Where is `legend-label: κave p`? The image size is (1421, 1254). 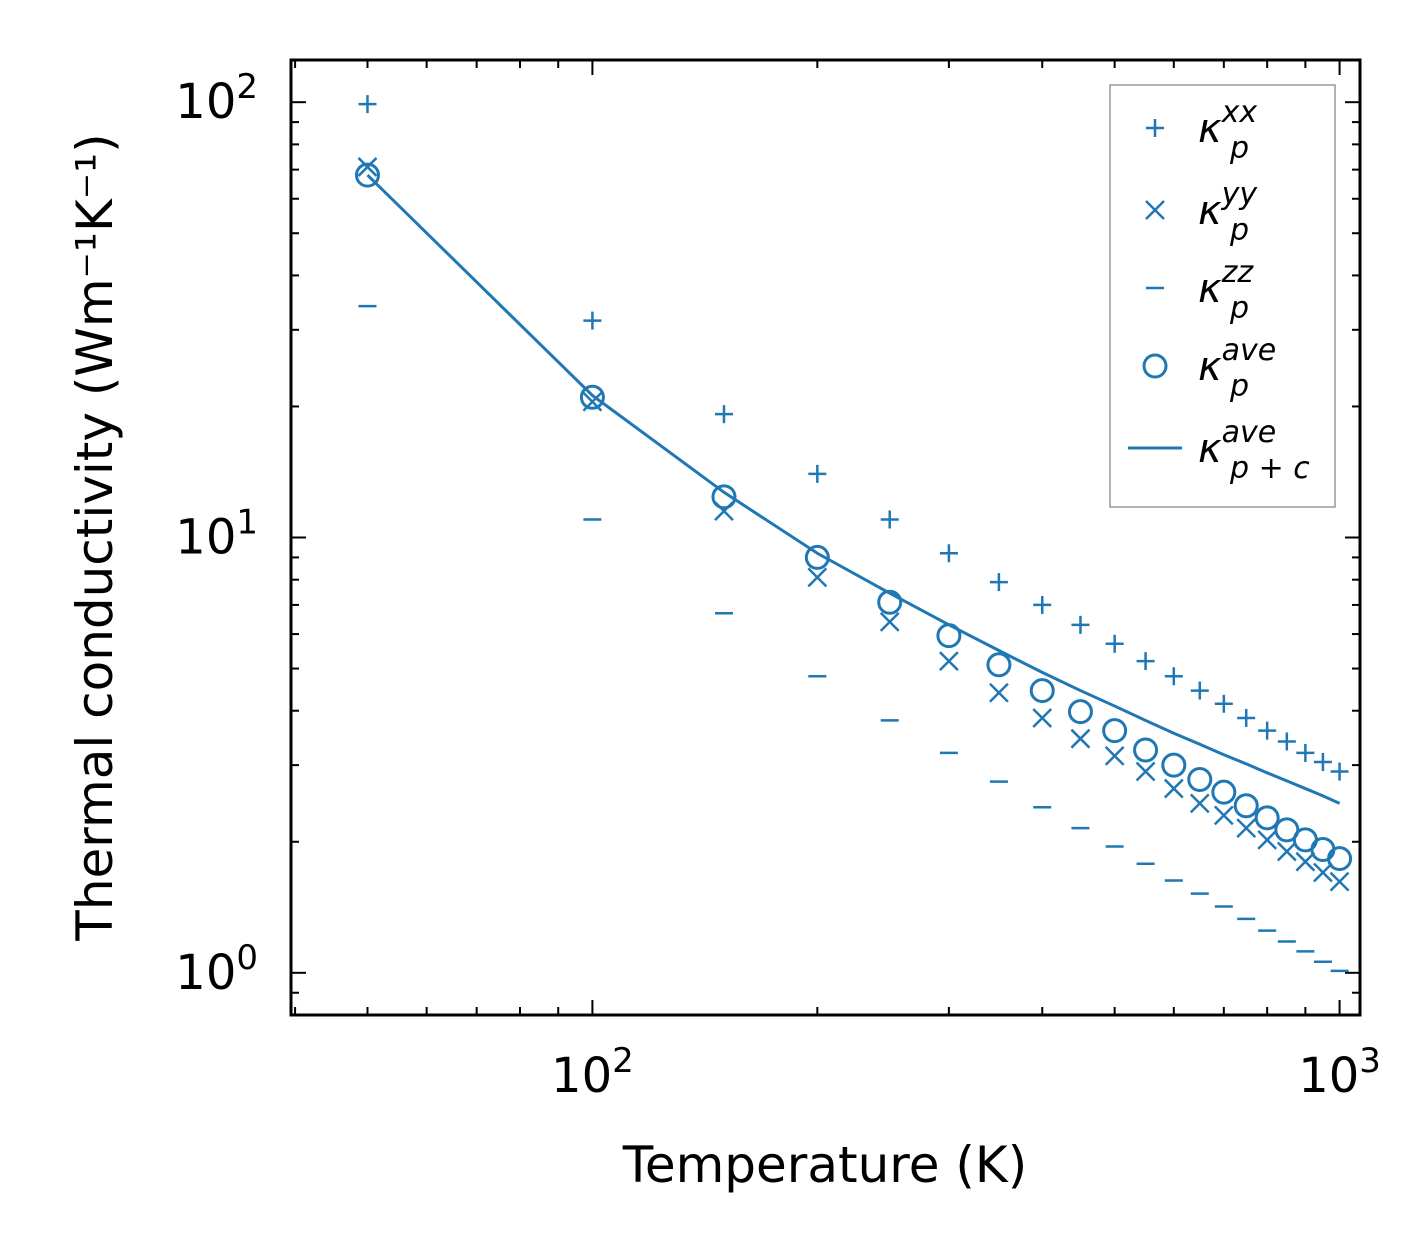 legend-label: κave p is located at coordinates (1237, 368).